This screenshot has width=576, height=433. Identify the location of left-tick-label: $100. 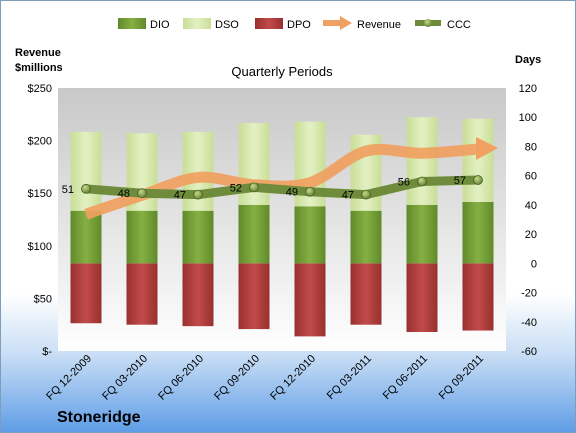
(40, 247).